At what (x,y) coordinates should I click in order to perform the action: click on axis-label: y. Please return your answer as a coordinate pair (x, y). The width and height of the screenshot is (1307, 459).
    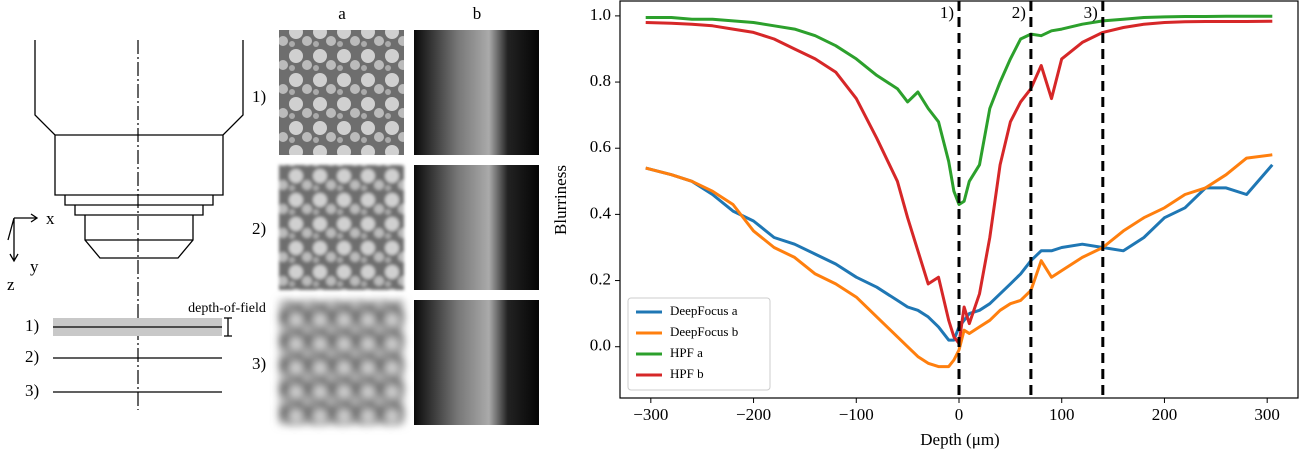
    Looking at the image, I should click on (34, 266).